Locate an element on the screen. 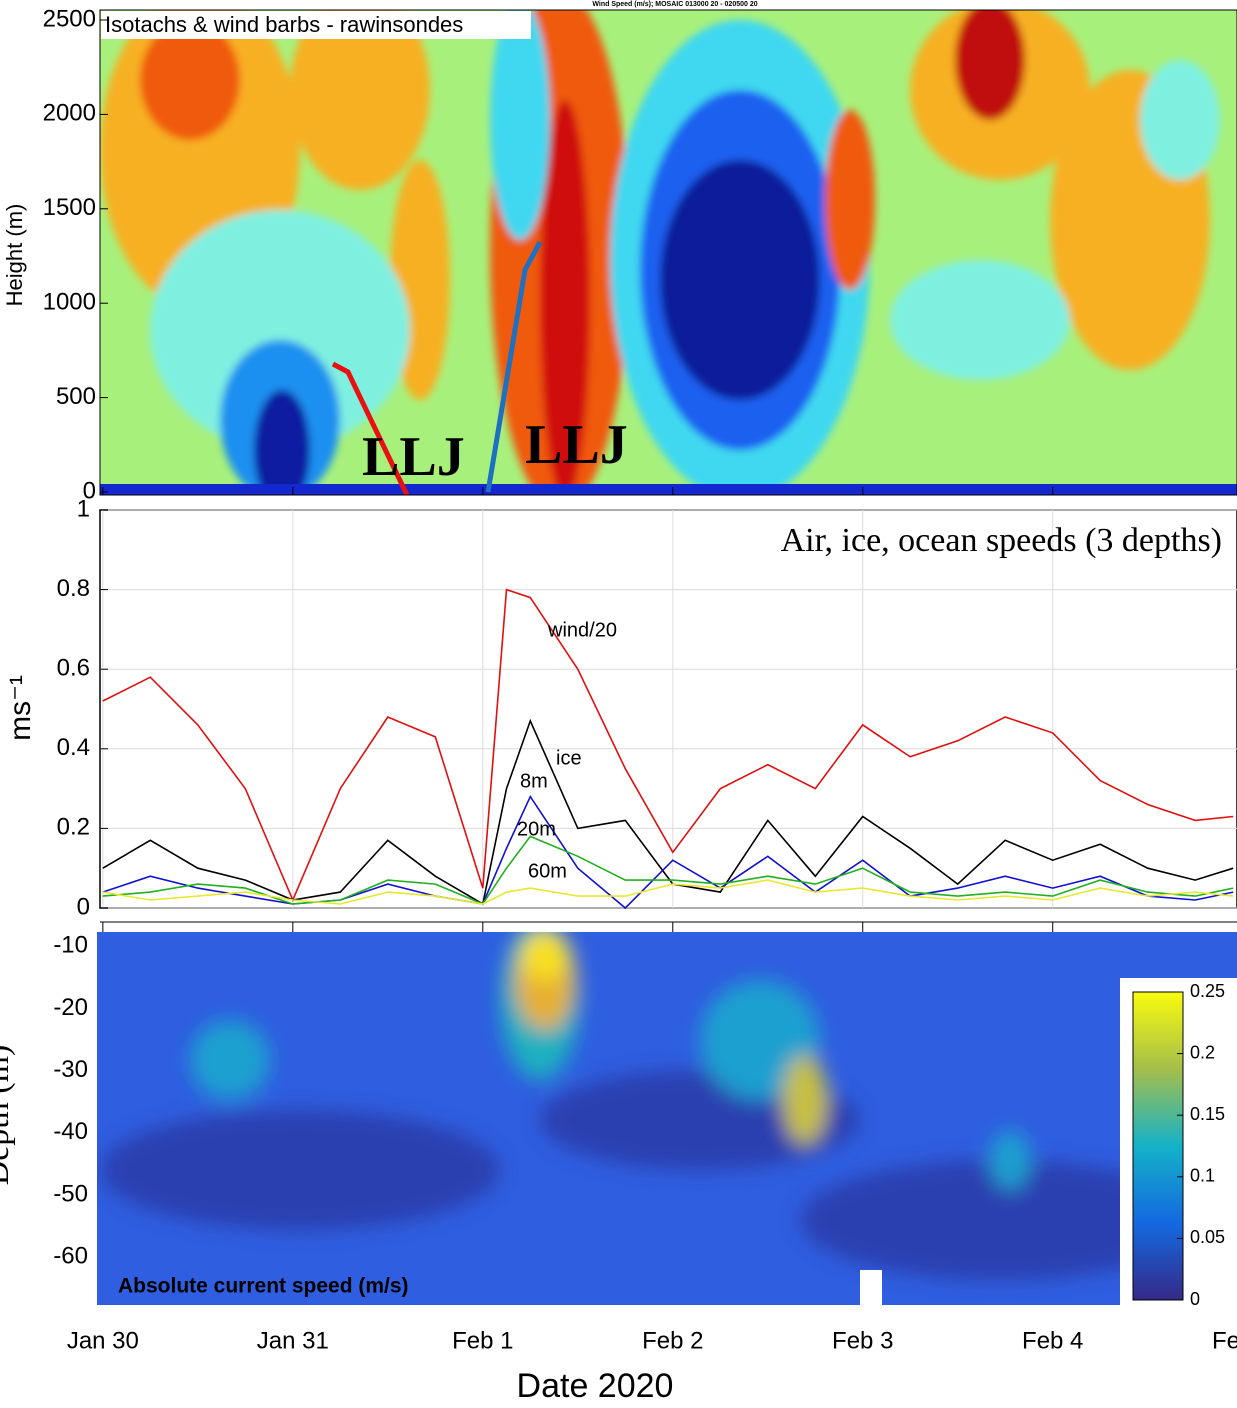 The height and width of the screenshot is (1408, 1237). y-tick-label: -10 is located at coordinates (70, 945).